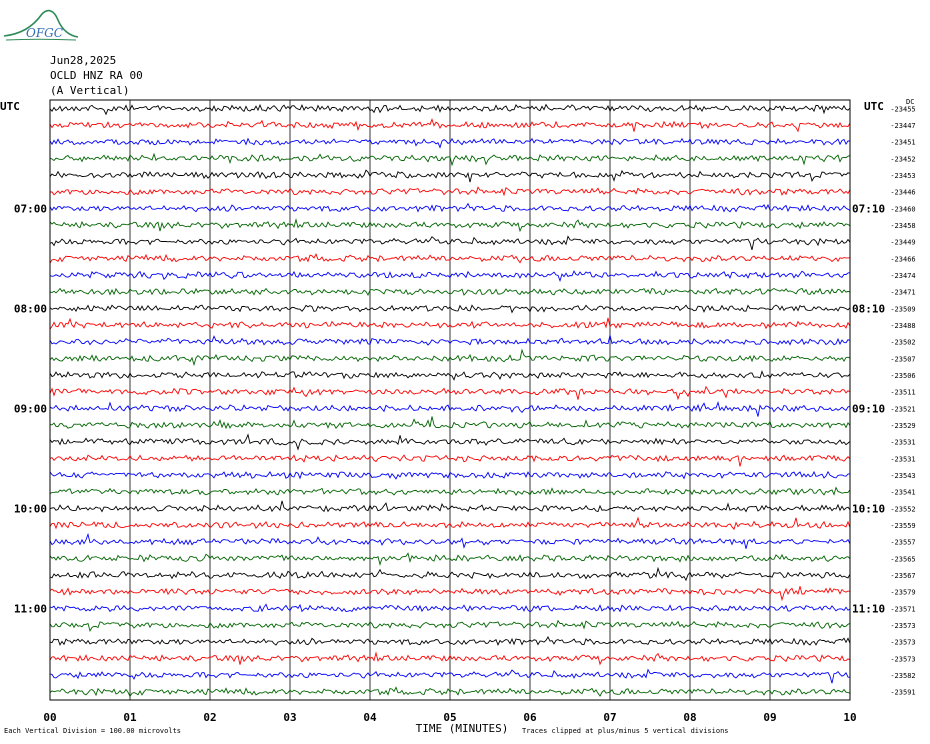 This screenshot has width=930, height=744. Describe the element at coordinates (289, 717) in the screenshot. I see `x-tick-label: 03` at that location.